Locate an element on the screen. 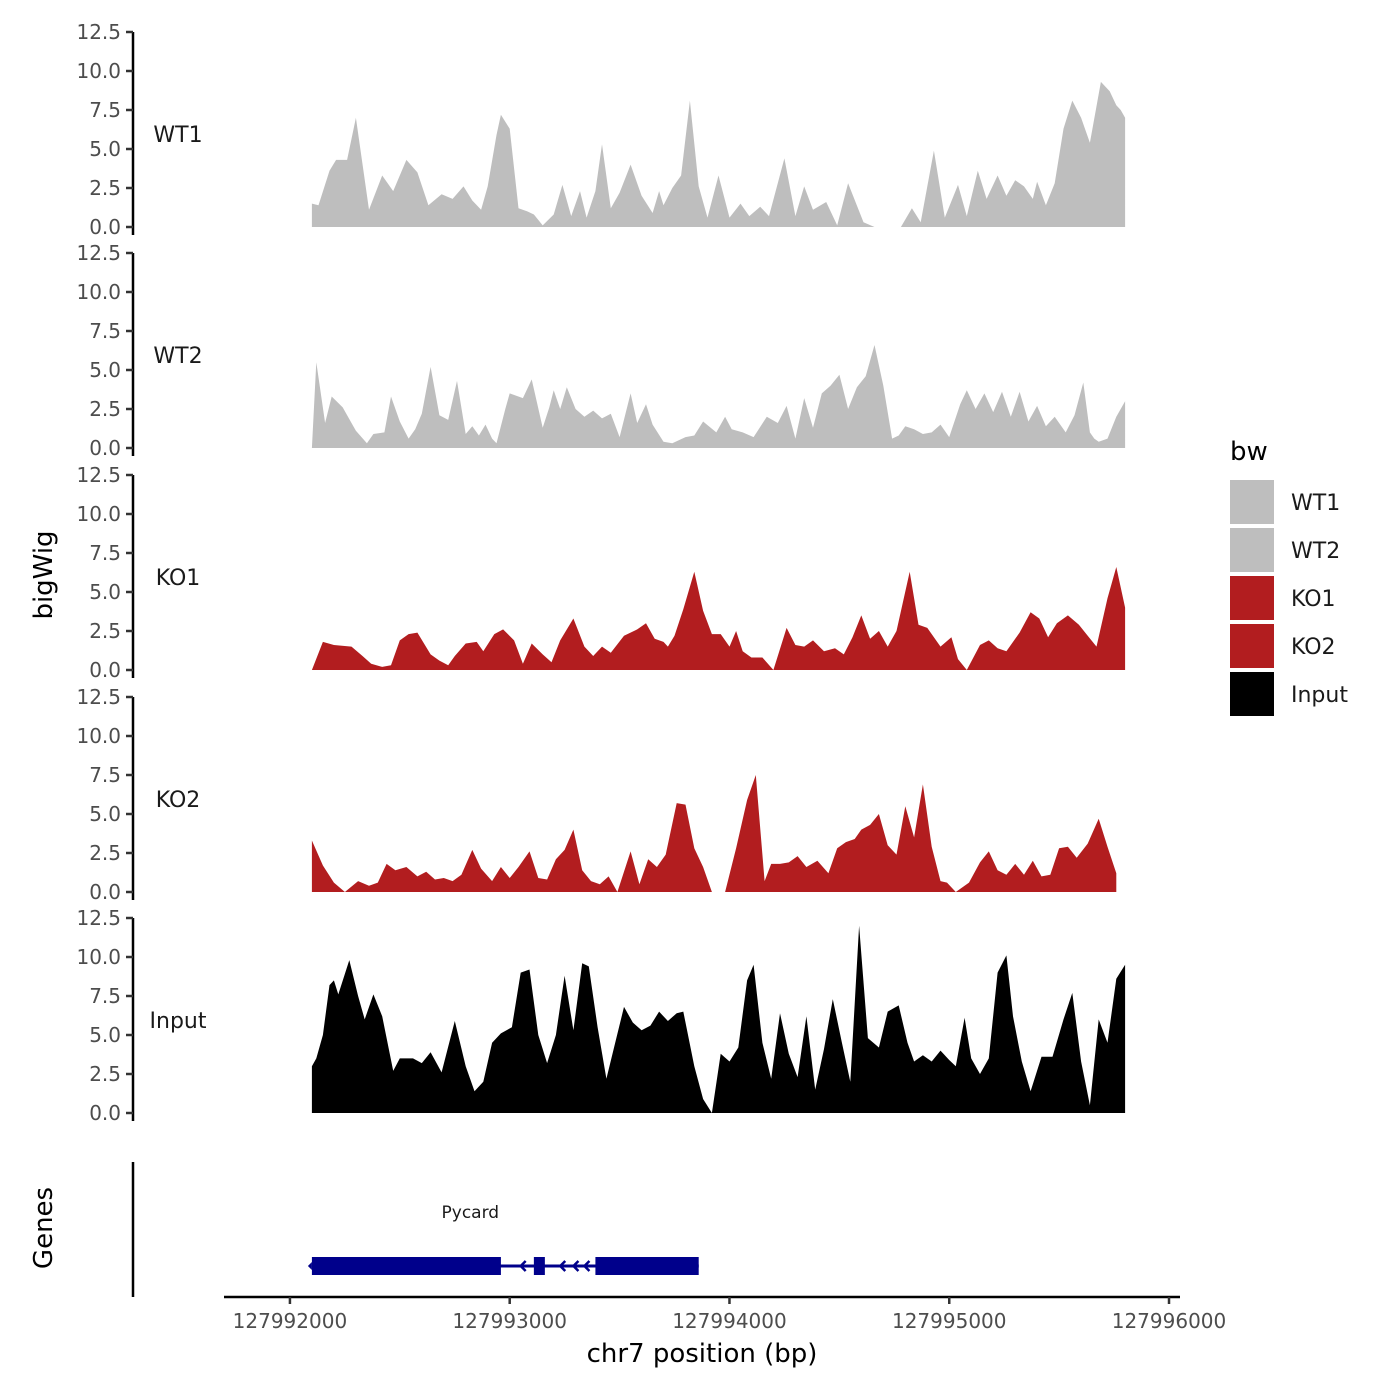  track-ko1: 0.0 2.5 5.0 7.5 10.0 12.5 KO1 is located at coordinates (601, 572).